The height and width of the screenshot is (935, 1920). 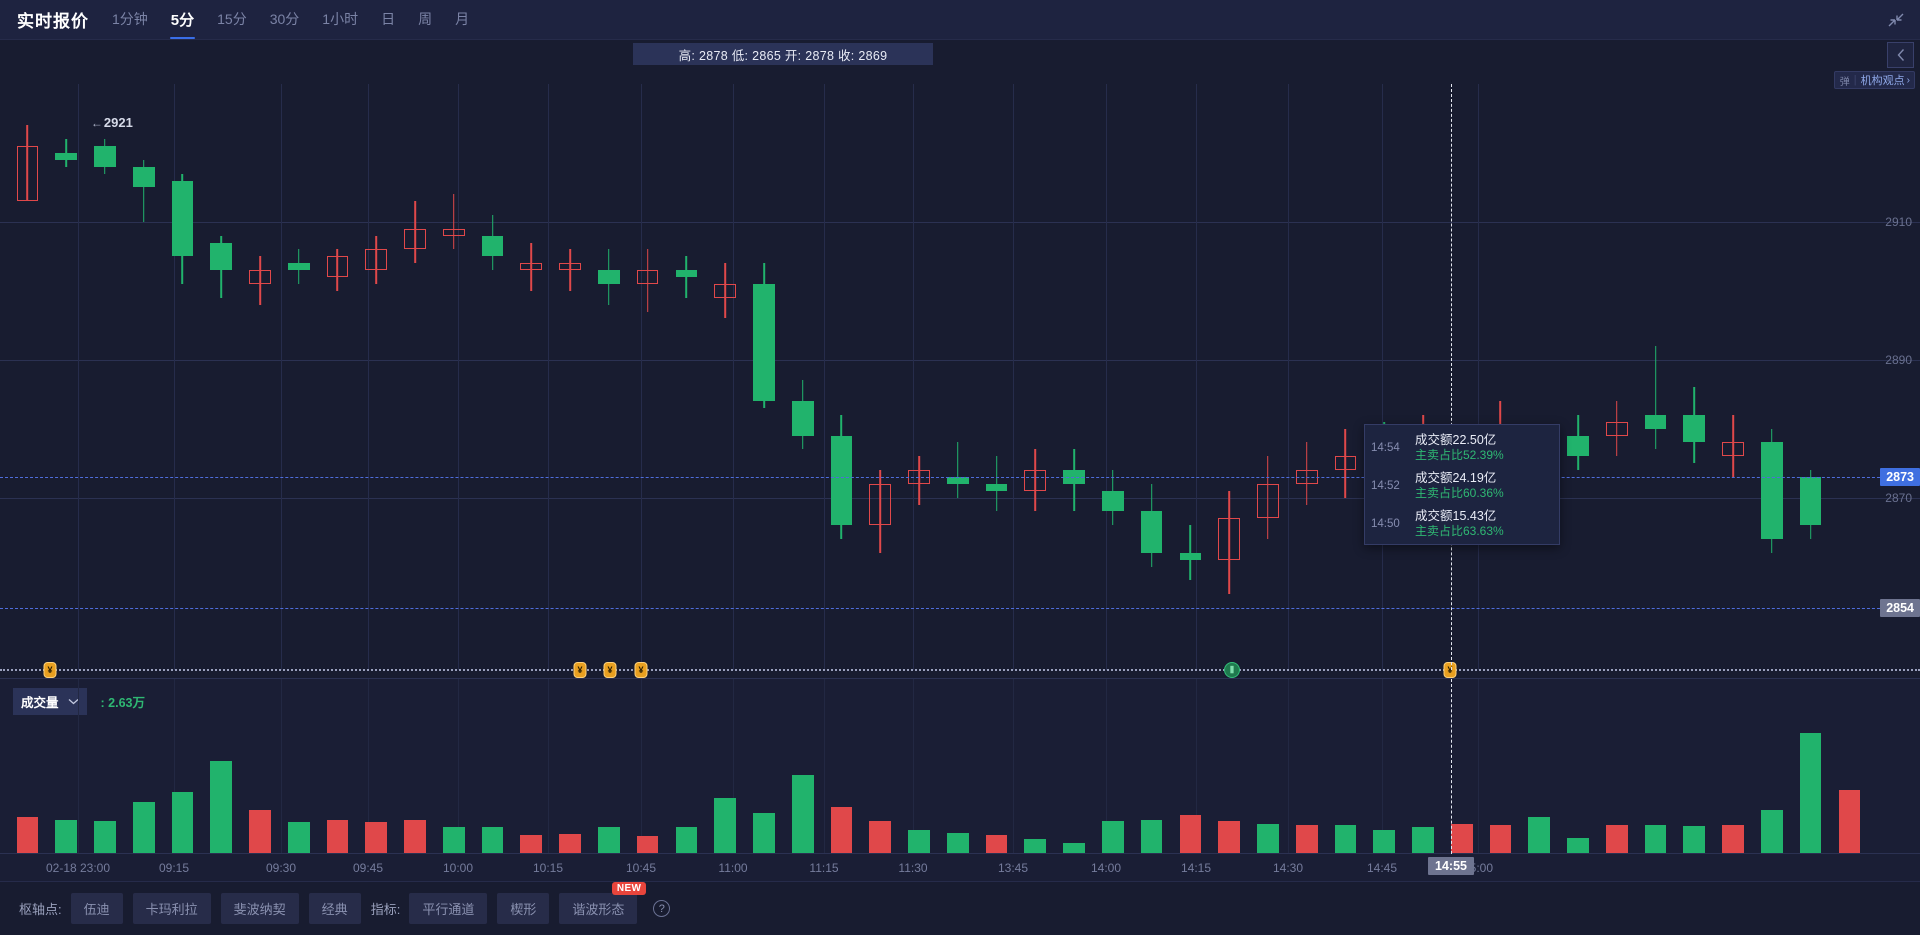 What do you see at coordinates (388, 19) in the screenshot?
I see `tab-5: 日` at bounding box center [388, 19].